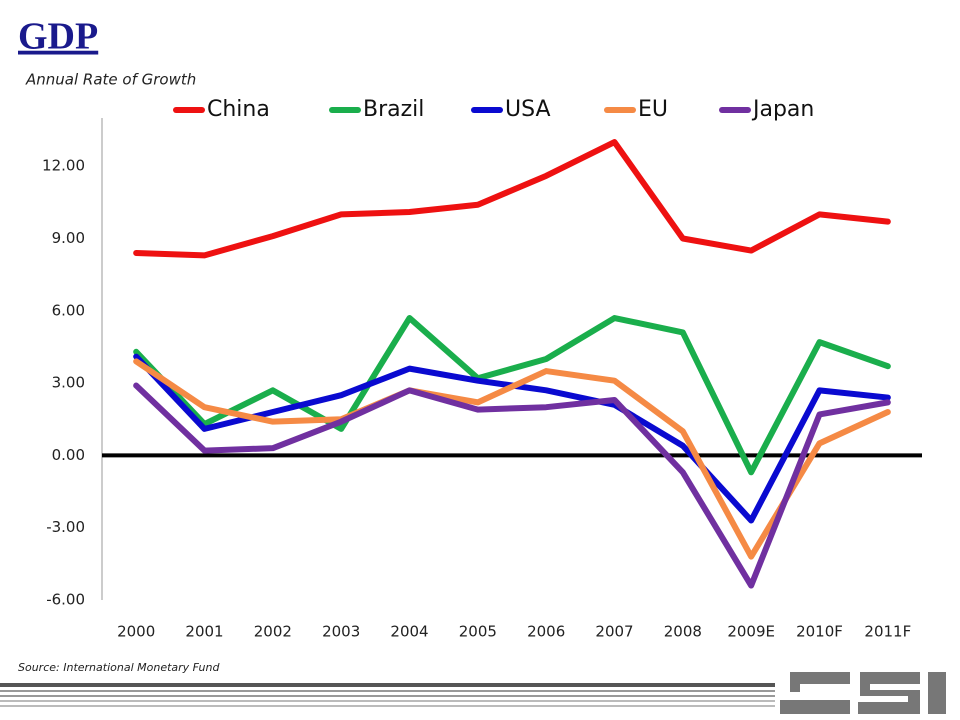 The width and height of the screenshot is (960, 720). Describe the element at coordinates (393, 109) in the screenshot. I see `legend-label: Brazil` at that location.